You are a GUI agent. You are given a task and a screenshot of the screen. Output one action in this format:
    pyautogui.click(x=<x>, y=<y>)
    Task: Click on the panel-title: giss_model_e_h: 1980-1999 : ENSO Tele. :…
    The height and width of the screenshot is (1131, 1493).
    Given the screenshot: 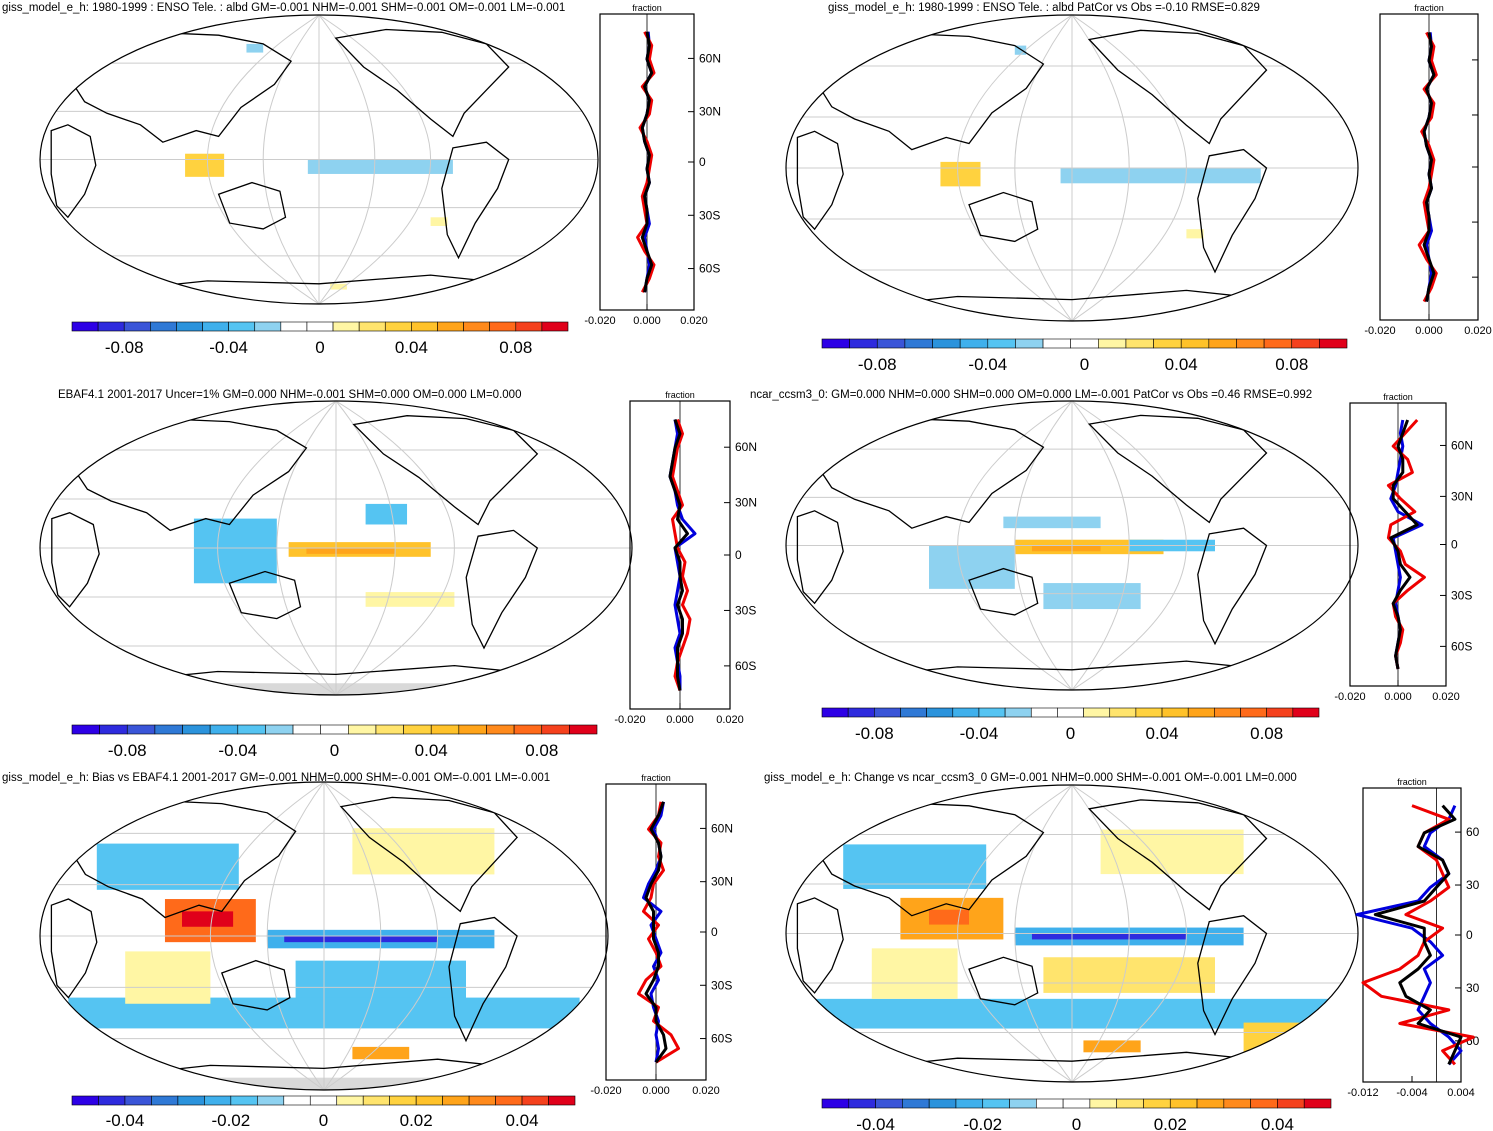 What is the action you would take?
    pyautogui.click(x=283, y=8)
    